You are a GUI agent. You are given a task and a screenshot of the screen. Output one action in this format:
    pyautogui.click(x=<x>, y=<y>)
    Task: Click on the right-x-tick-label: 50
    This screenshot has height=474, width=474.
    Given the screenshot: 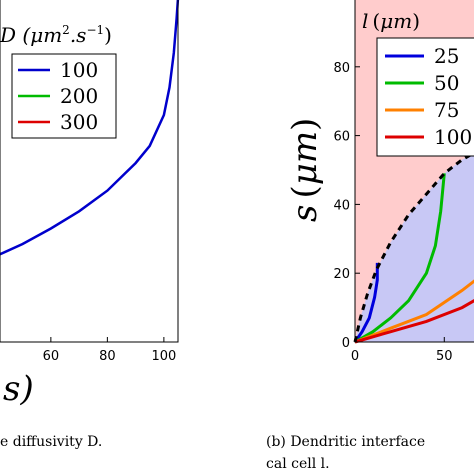 What is the action you would take?
    pyautogui.click(x=444, y=356)
    